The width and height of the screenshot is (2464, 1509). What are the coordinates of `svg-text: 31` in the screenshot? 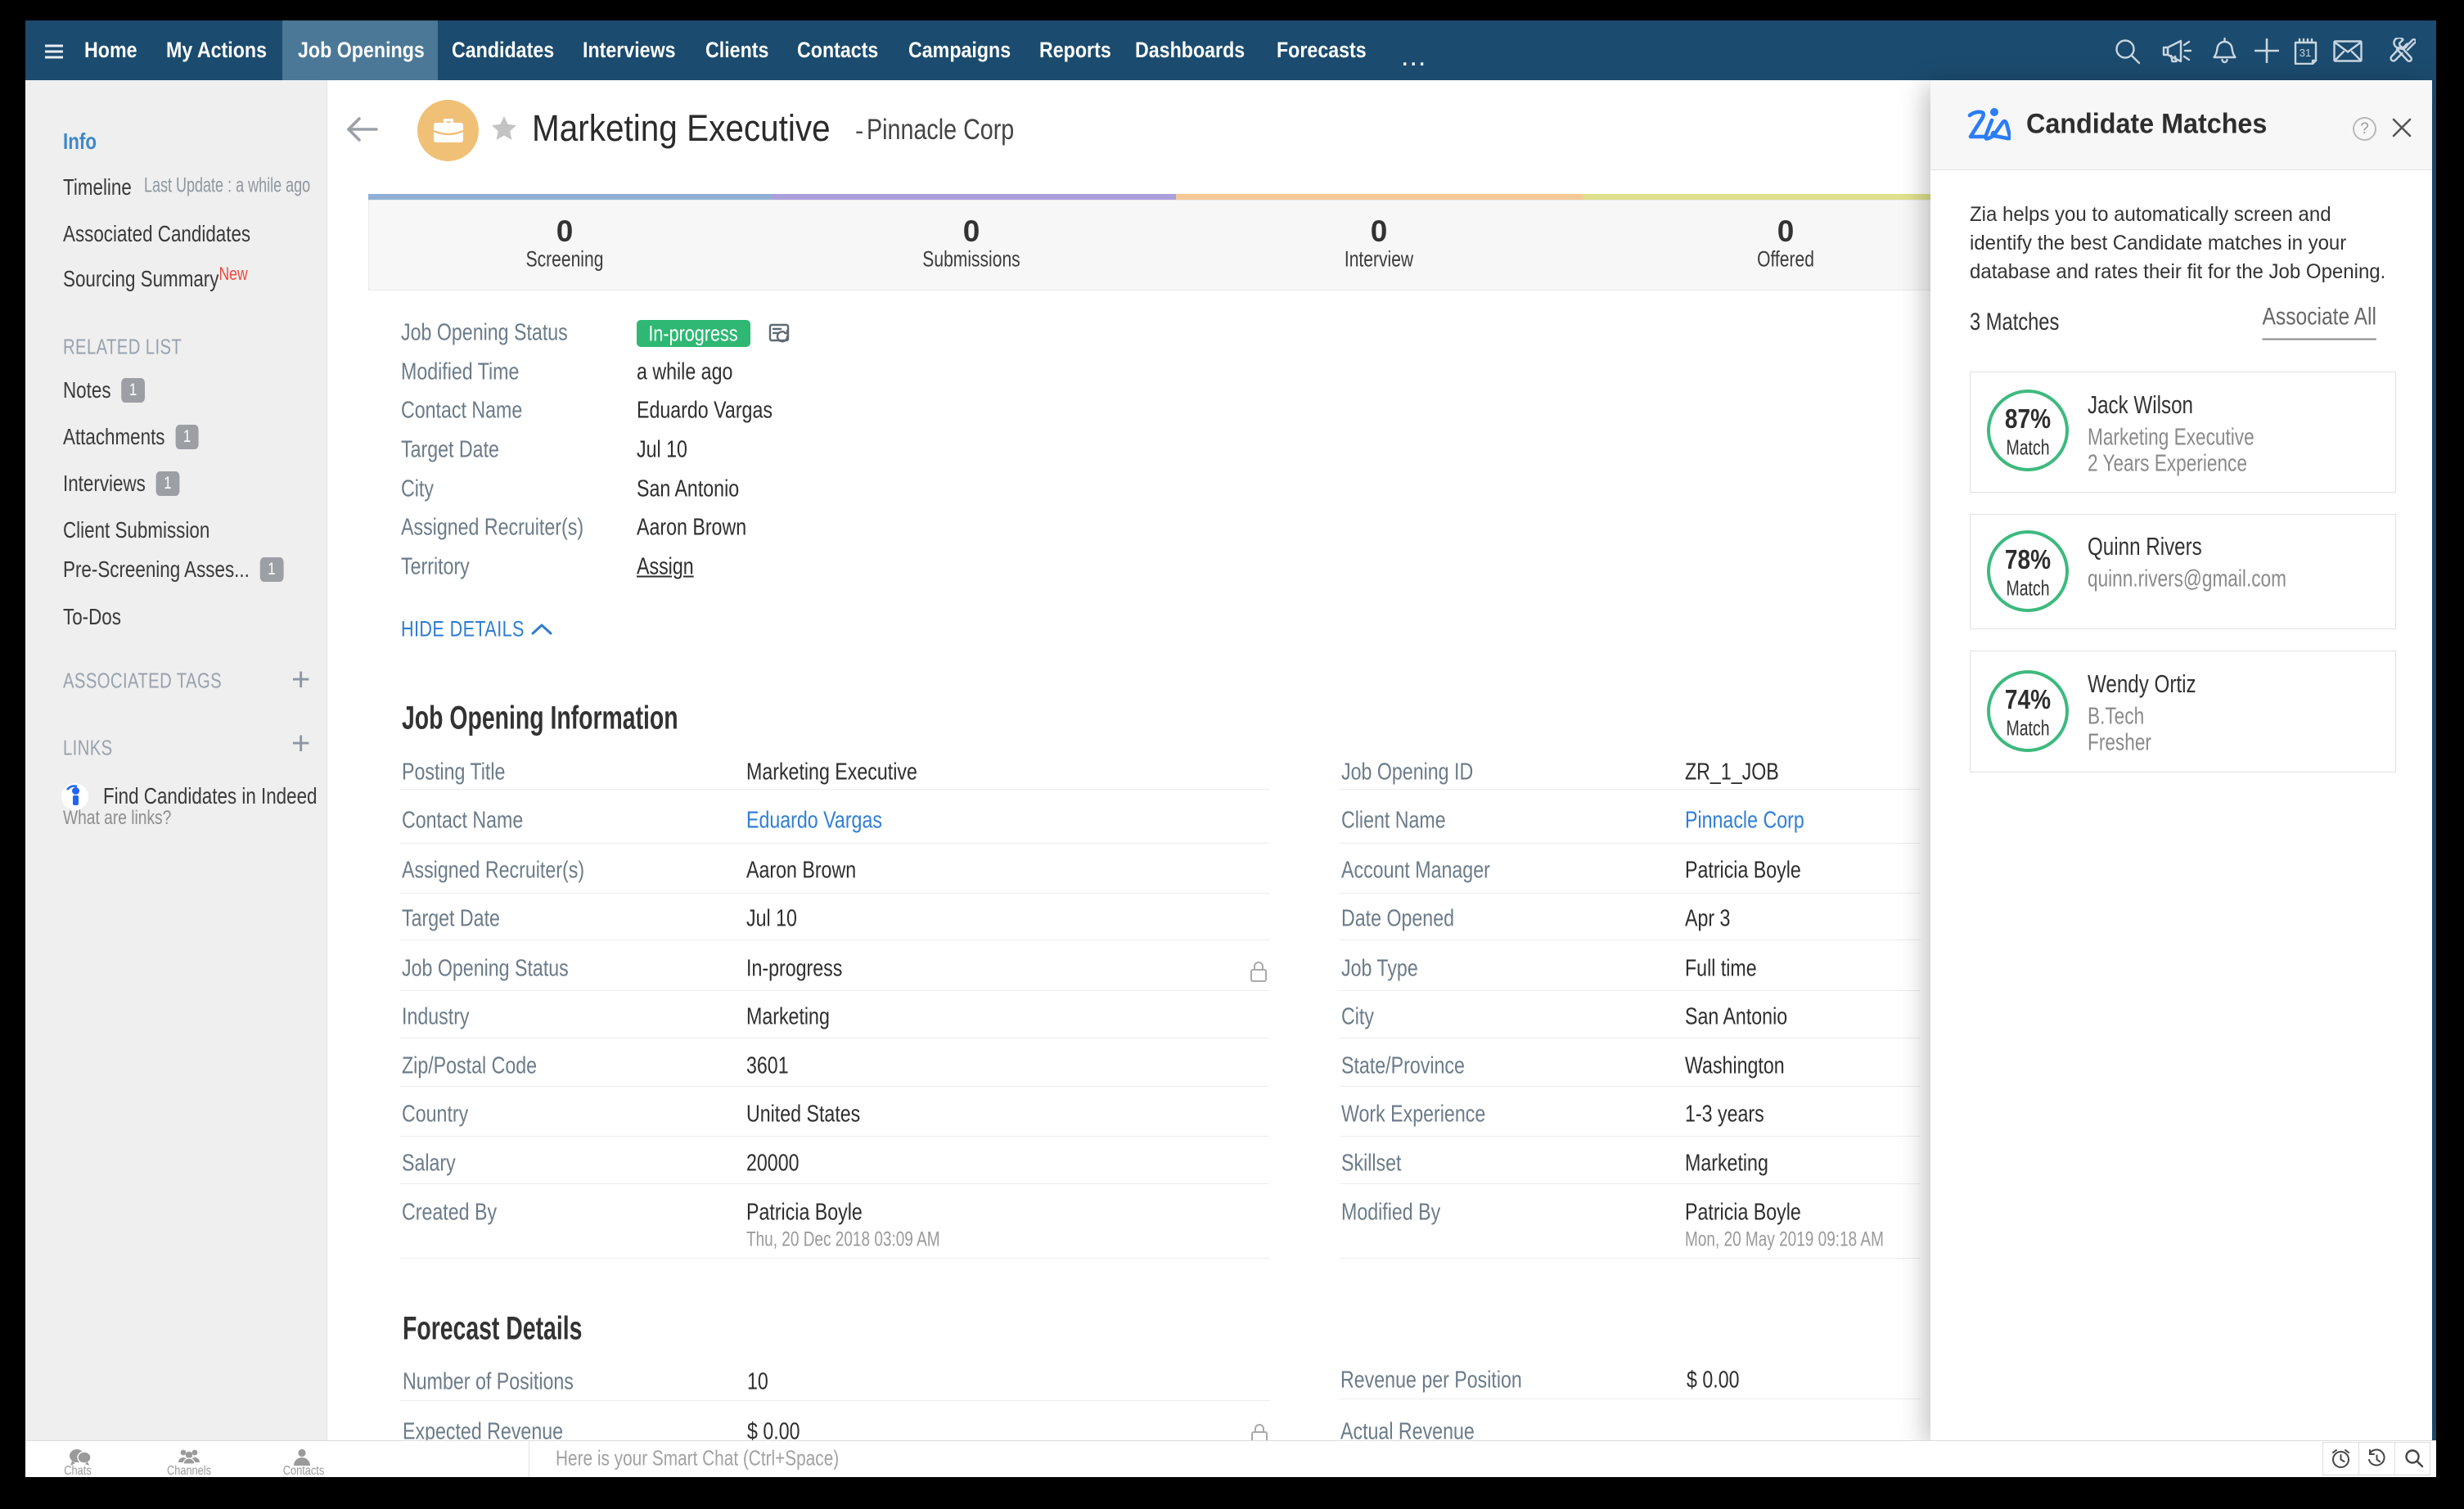 It's located at (2305, 53).